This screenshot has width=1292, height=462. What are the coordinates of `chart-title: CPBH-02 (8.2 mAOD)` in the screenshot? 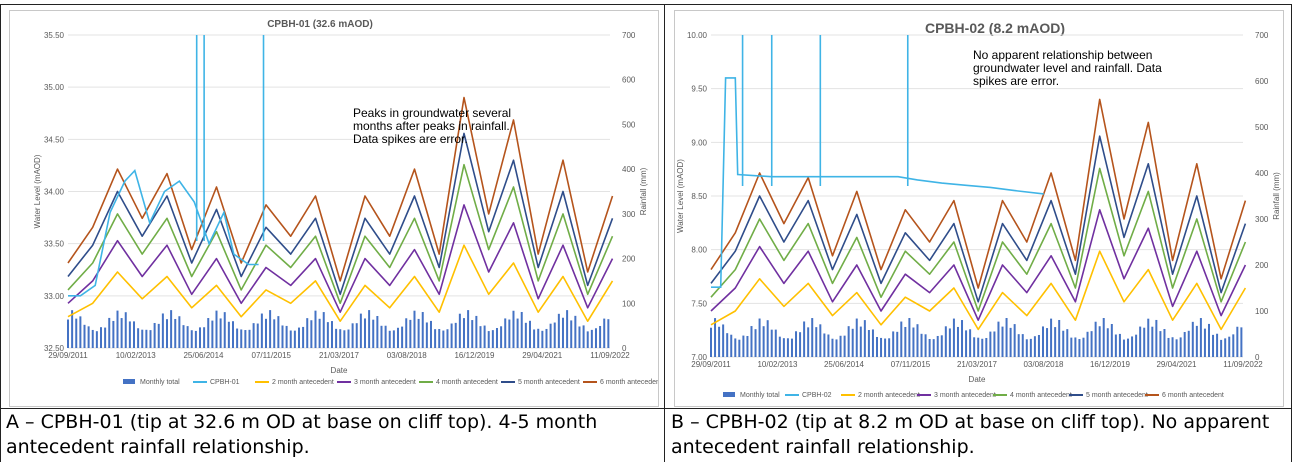 It's located at (995, 28).